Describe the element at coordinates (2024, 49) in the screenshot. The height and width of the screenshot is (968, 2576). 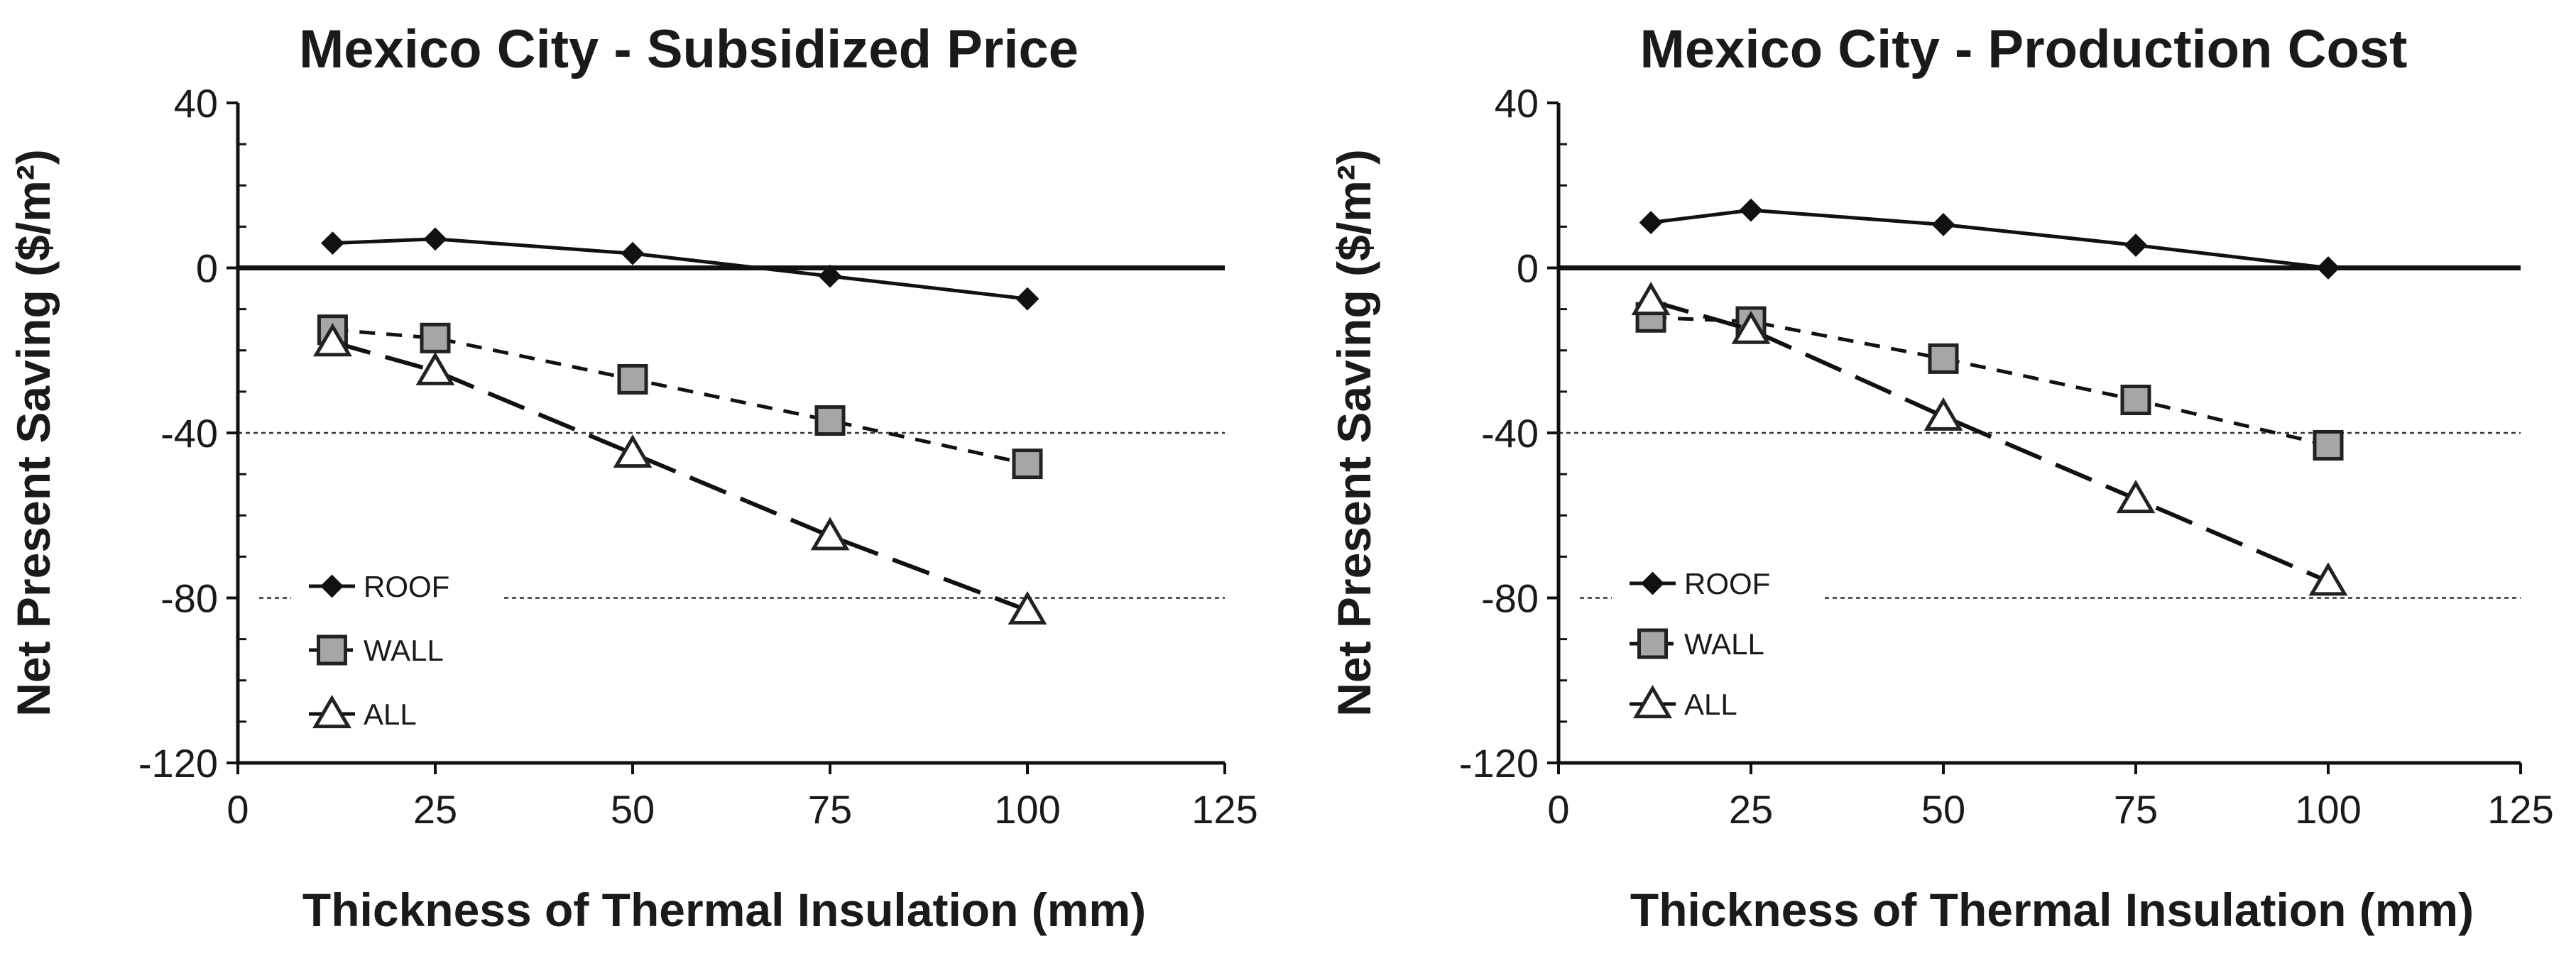
I see `chart-title: Mexico City - Production Cost` at that location.